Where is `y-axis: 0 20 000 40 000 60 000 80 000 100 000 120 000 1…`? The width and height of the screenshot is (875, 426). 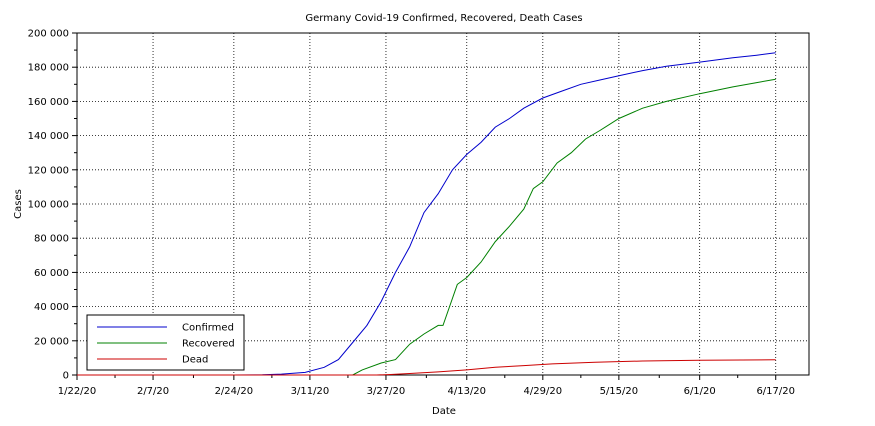 y-axis: 0 20 000 40 000 60 000 80 000 100 000 120 000 1… is located at coordinates (52, 205).